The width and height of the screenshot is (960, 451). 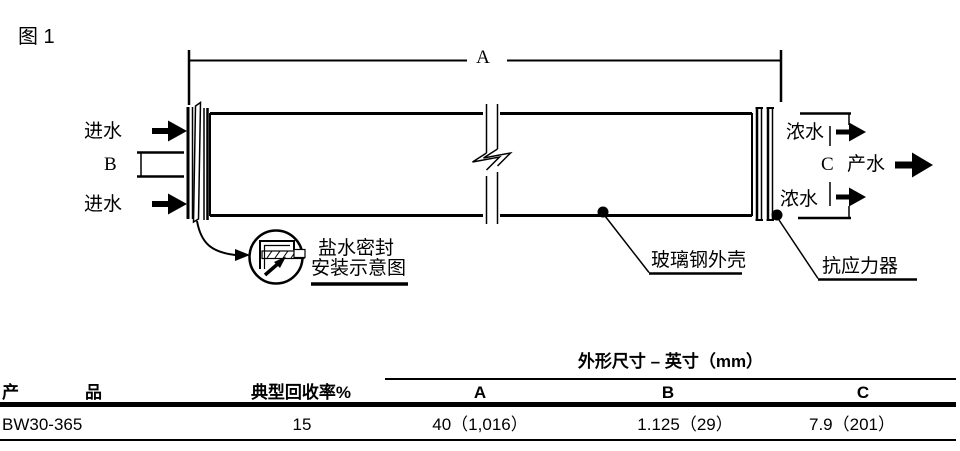 I want to click on table-header-rule, so click(x=478, y=404).